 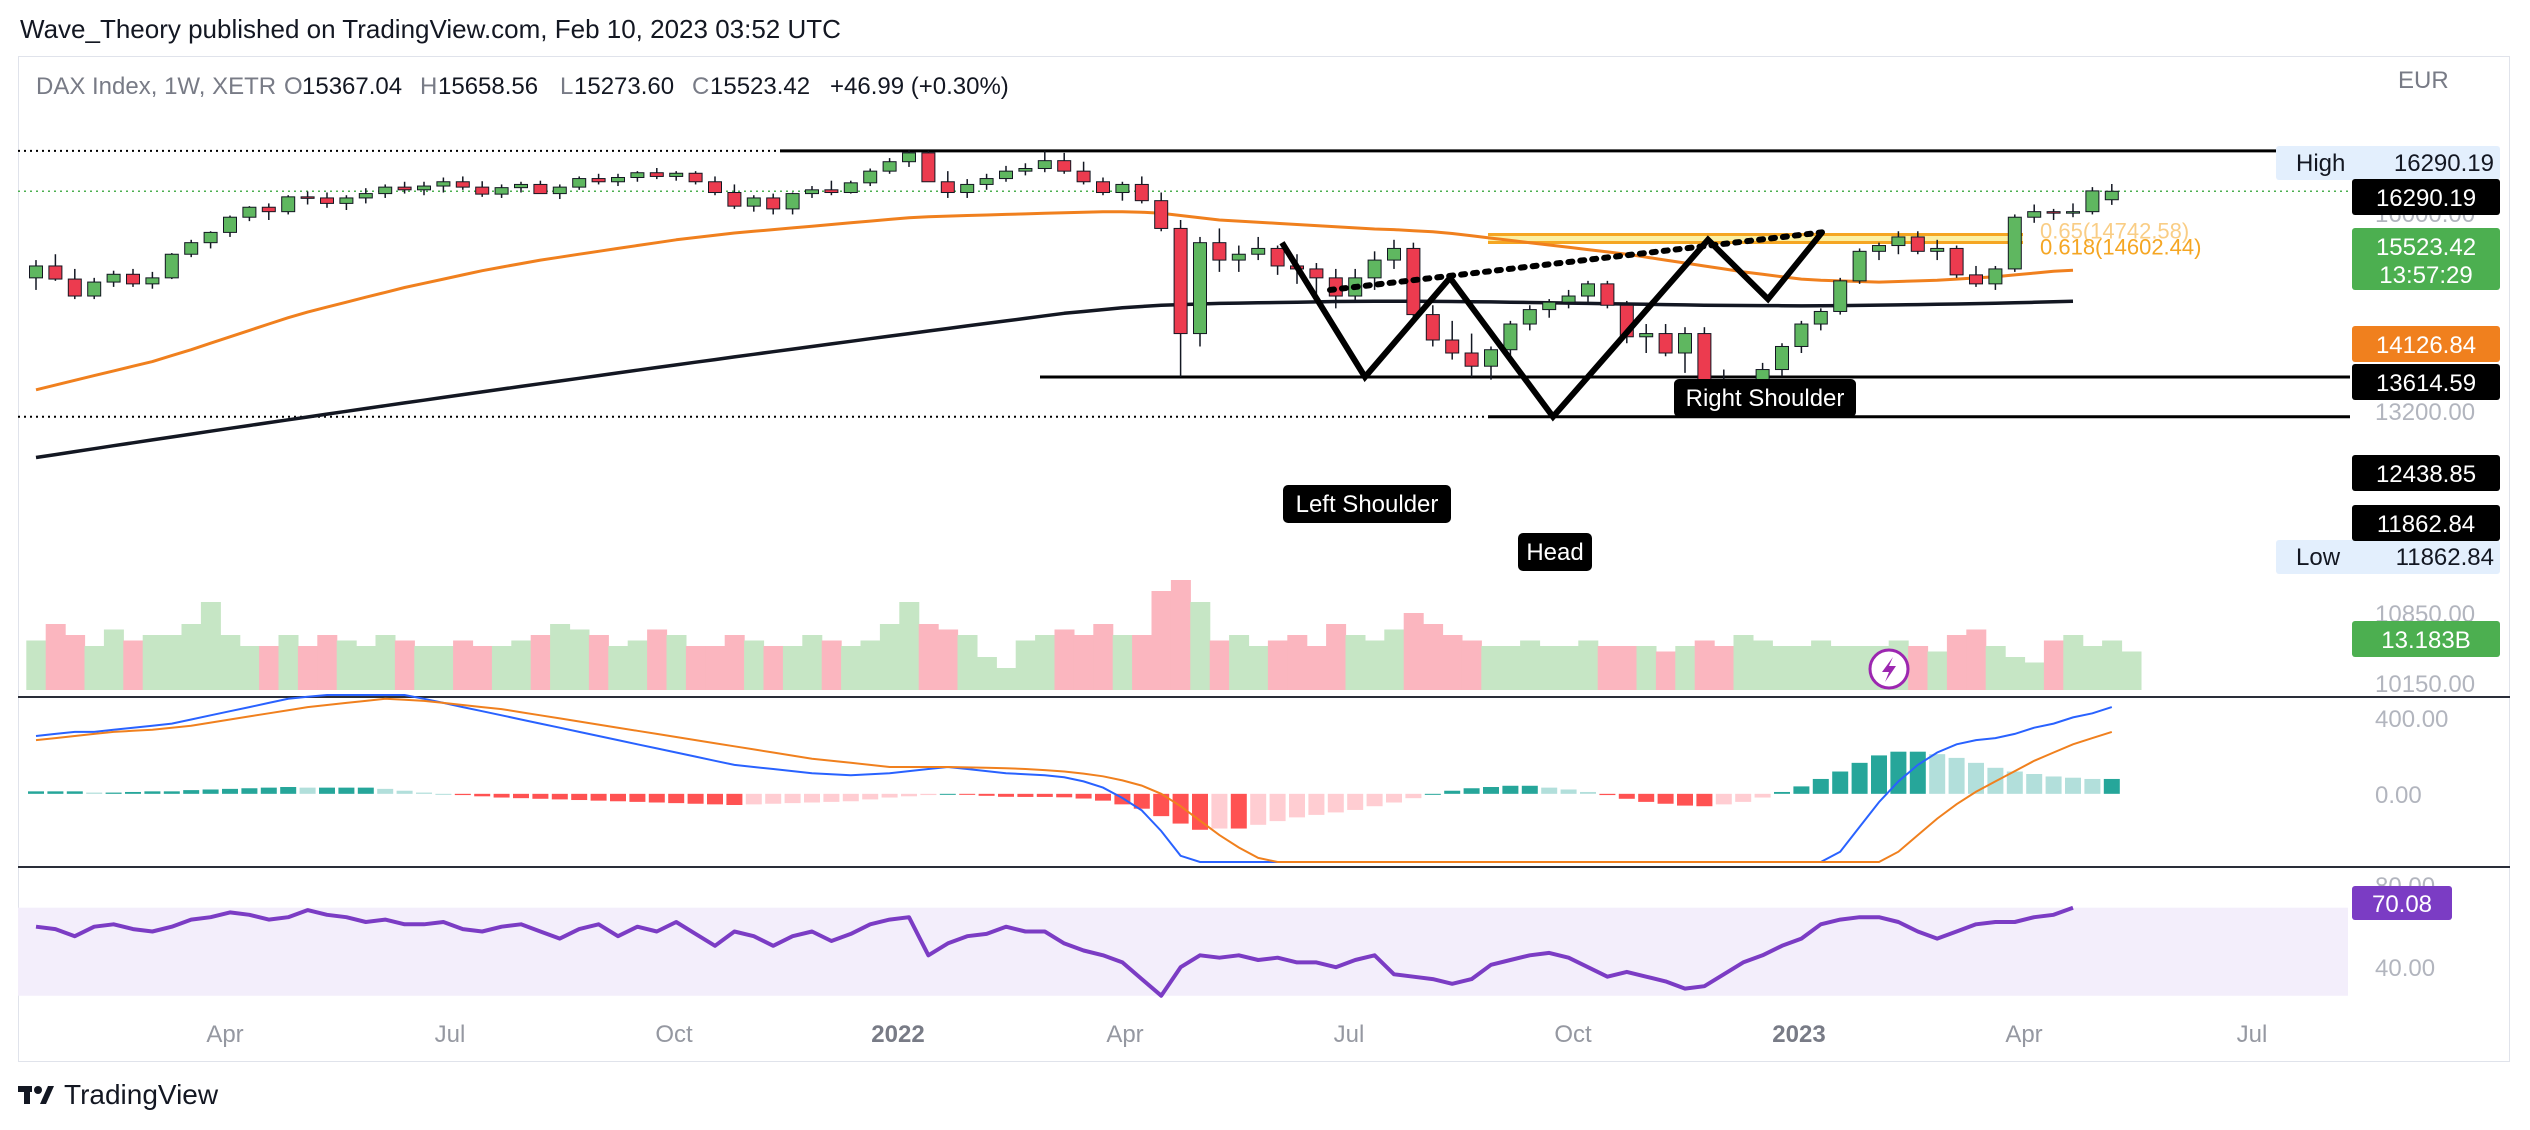 What do you see at coordinates (1889, 669) in the screenshot?
I see `lightning-icon` at bounding box center [1889, 669].